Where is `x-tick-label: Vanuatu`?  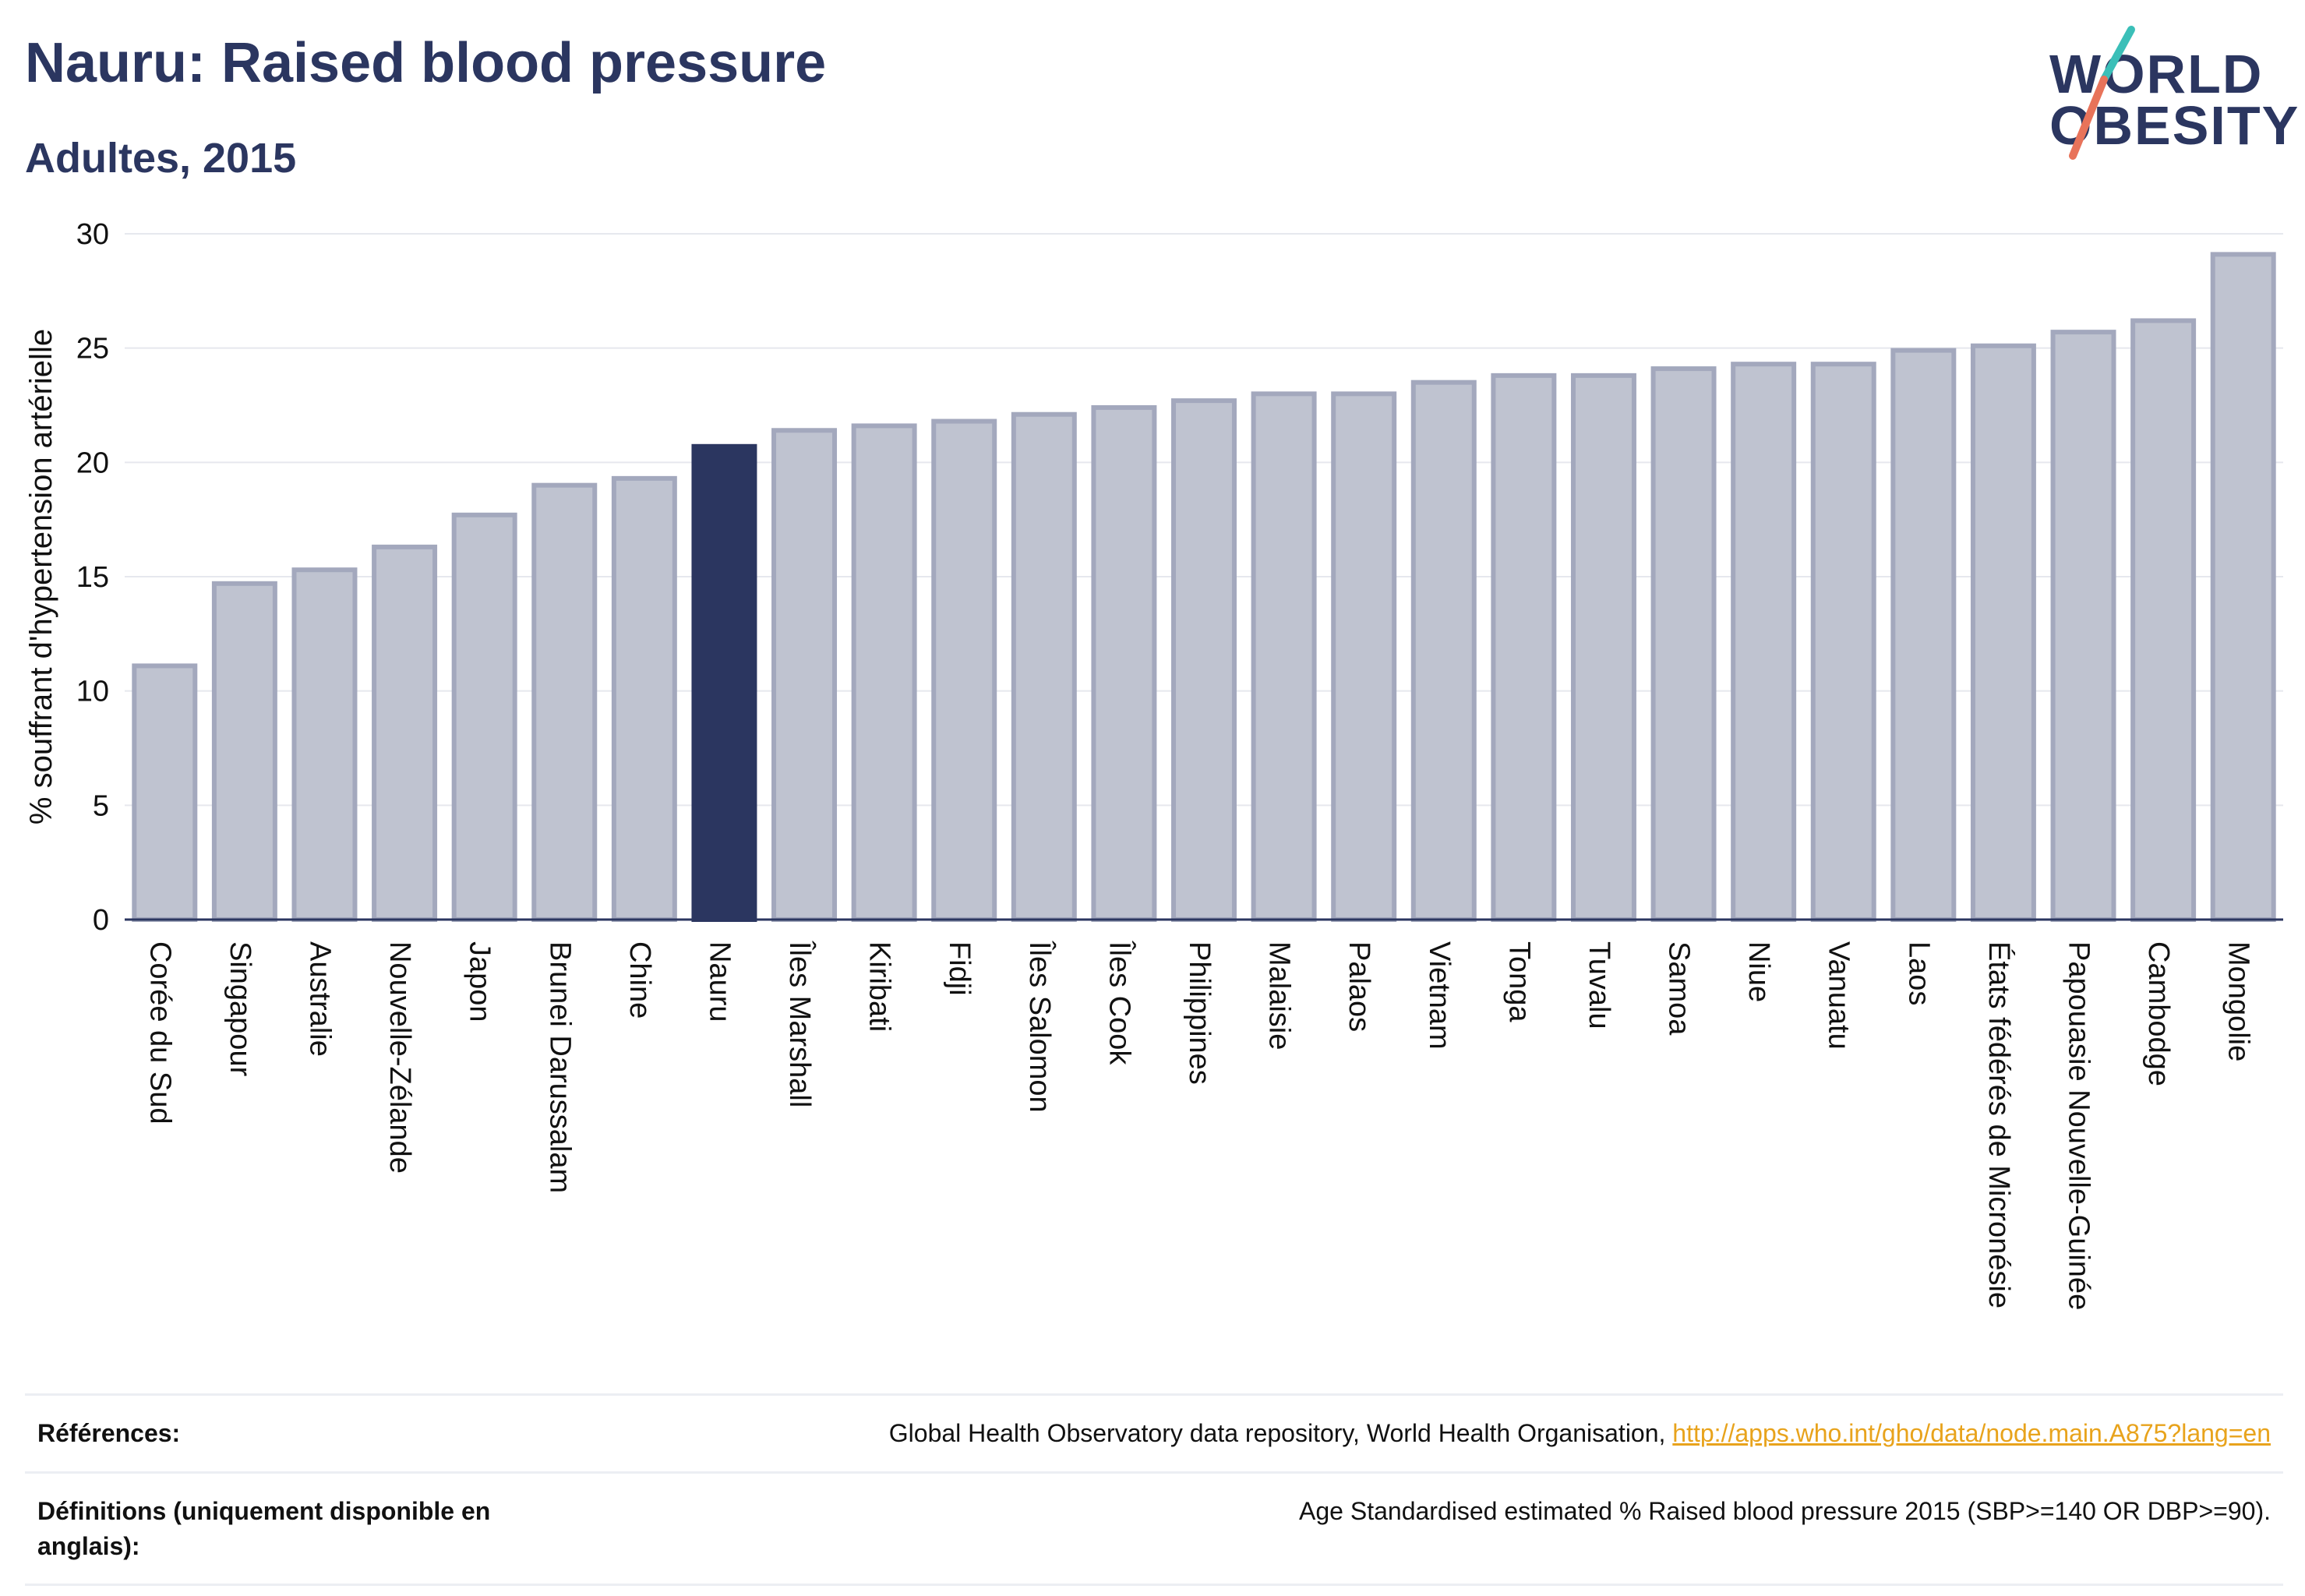
x-tick-label: Vanuatu is located at coordinates (1839, 995).